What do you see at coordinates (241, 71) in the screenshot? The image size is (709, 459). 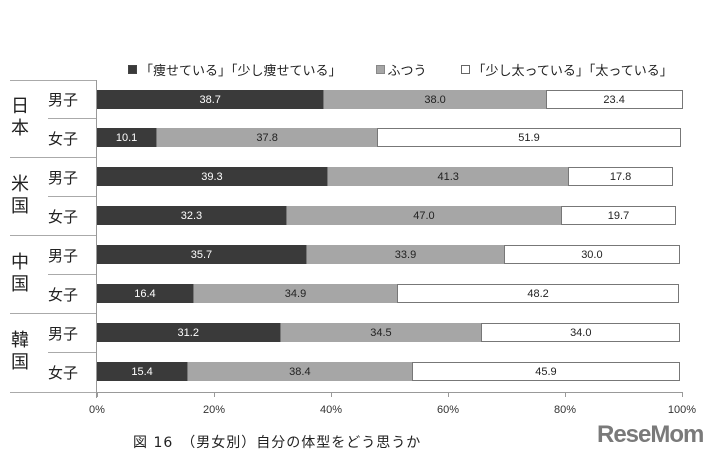 I see `legend-label: 「痩せている」「少し痩せている」` at bounding box center [241, 71].